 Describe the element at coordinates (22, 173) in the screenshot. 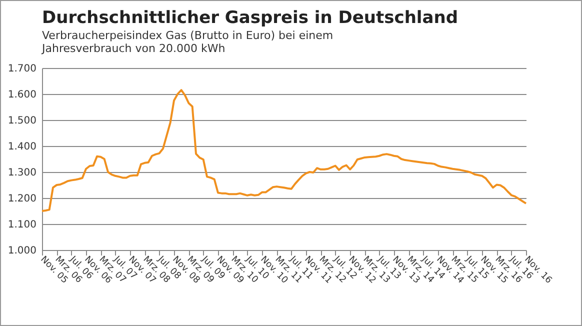

I see `y-tick-label: 1.300` at that location.